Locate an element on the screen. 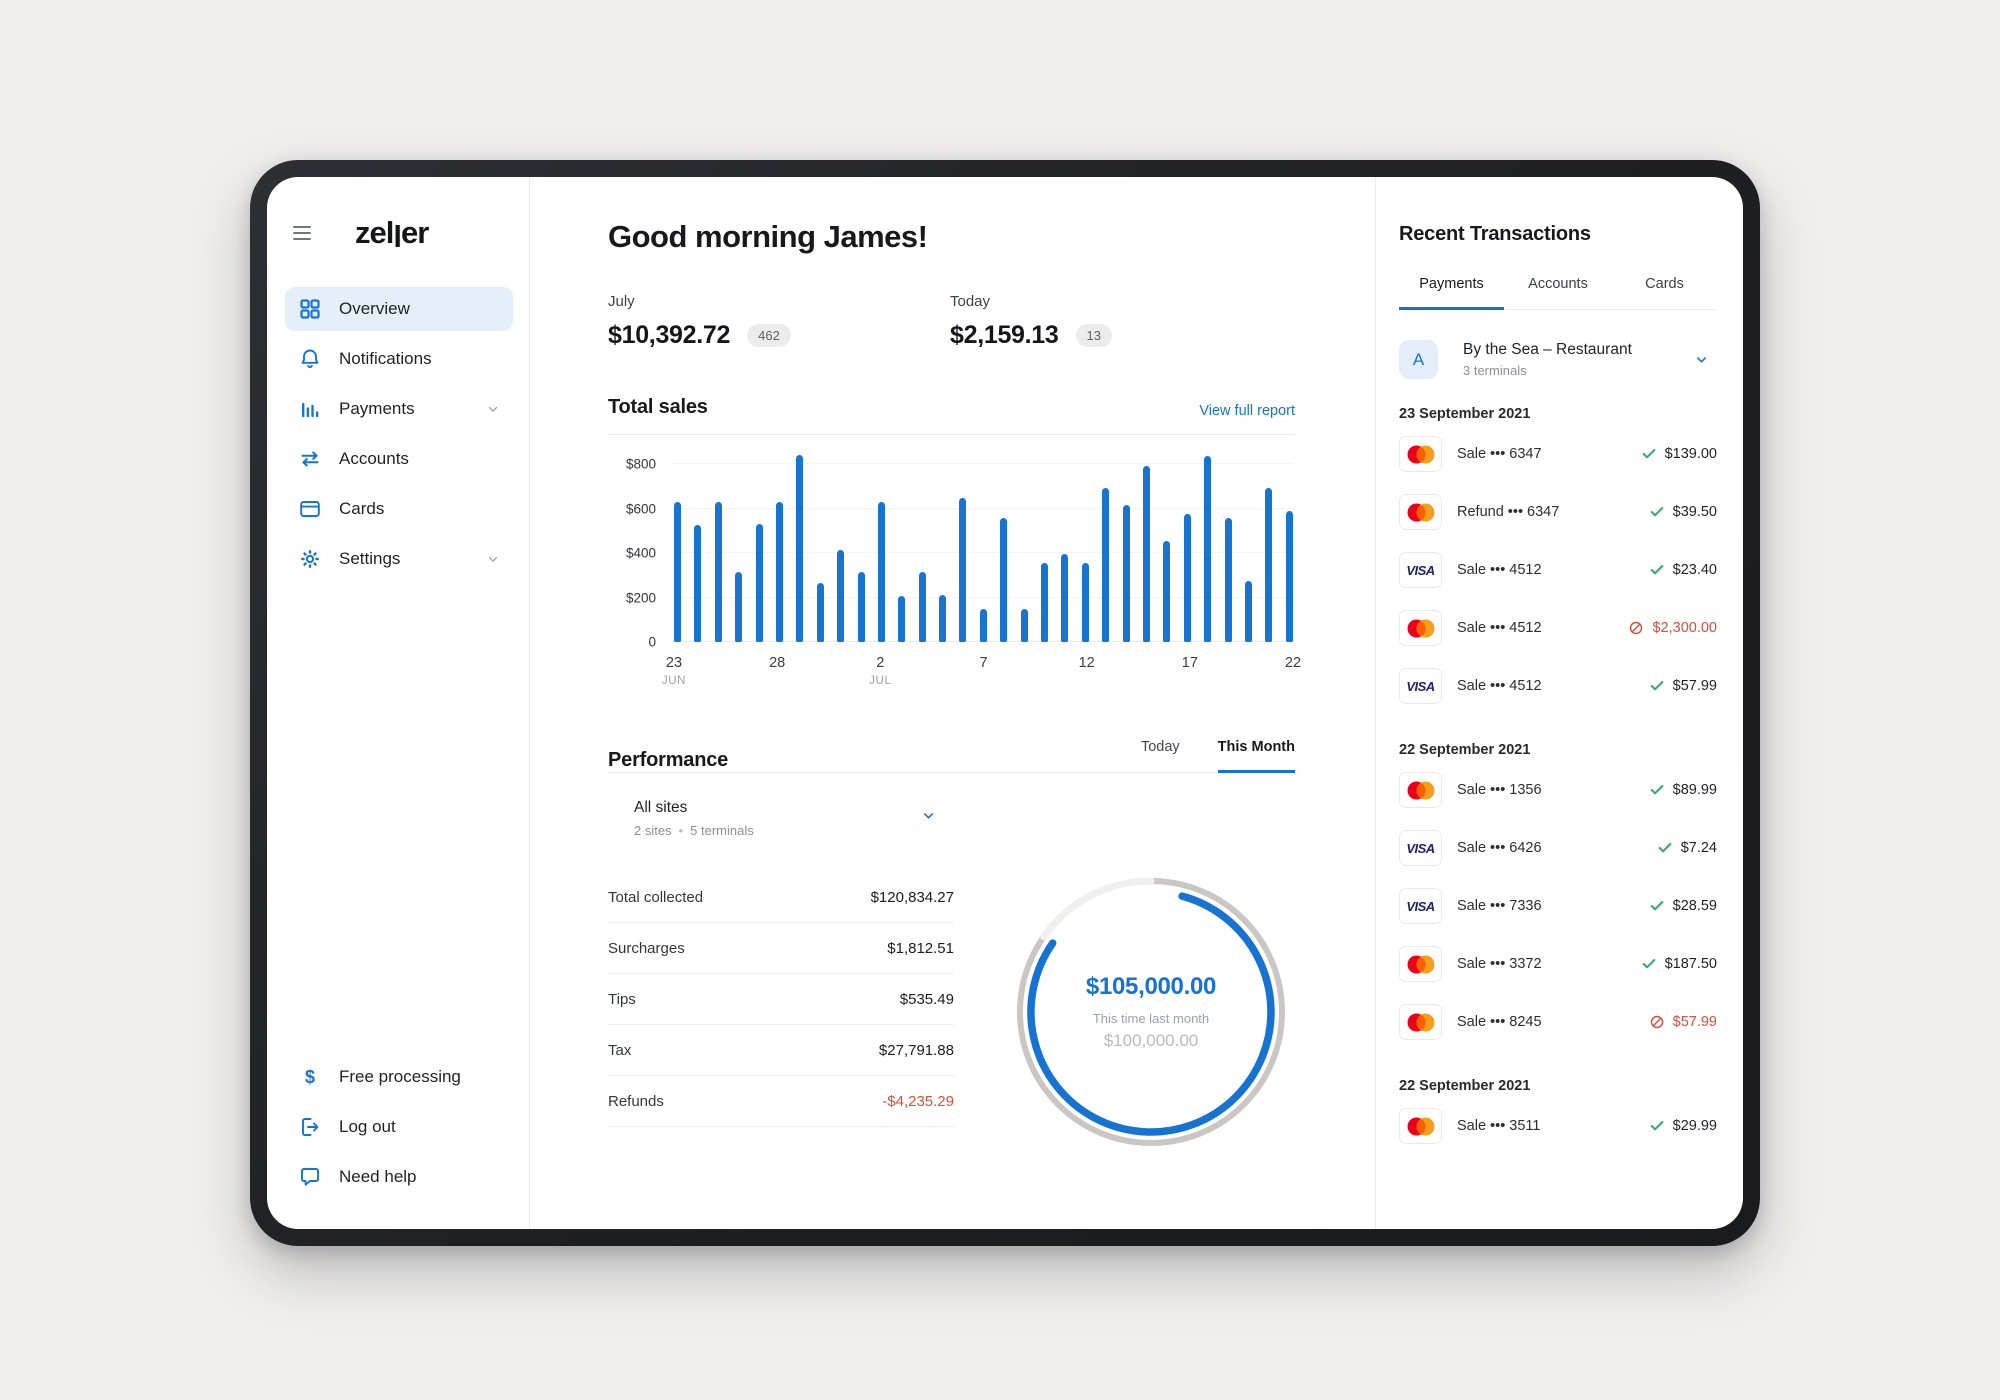 The height and width of the screenshot is (1400, 2000). view-full-report-link: View full report is located at coordinates (1247, 411).